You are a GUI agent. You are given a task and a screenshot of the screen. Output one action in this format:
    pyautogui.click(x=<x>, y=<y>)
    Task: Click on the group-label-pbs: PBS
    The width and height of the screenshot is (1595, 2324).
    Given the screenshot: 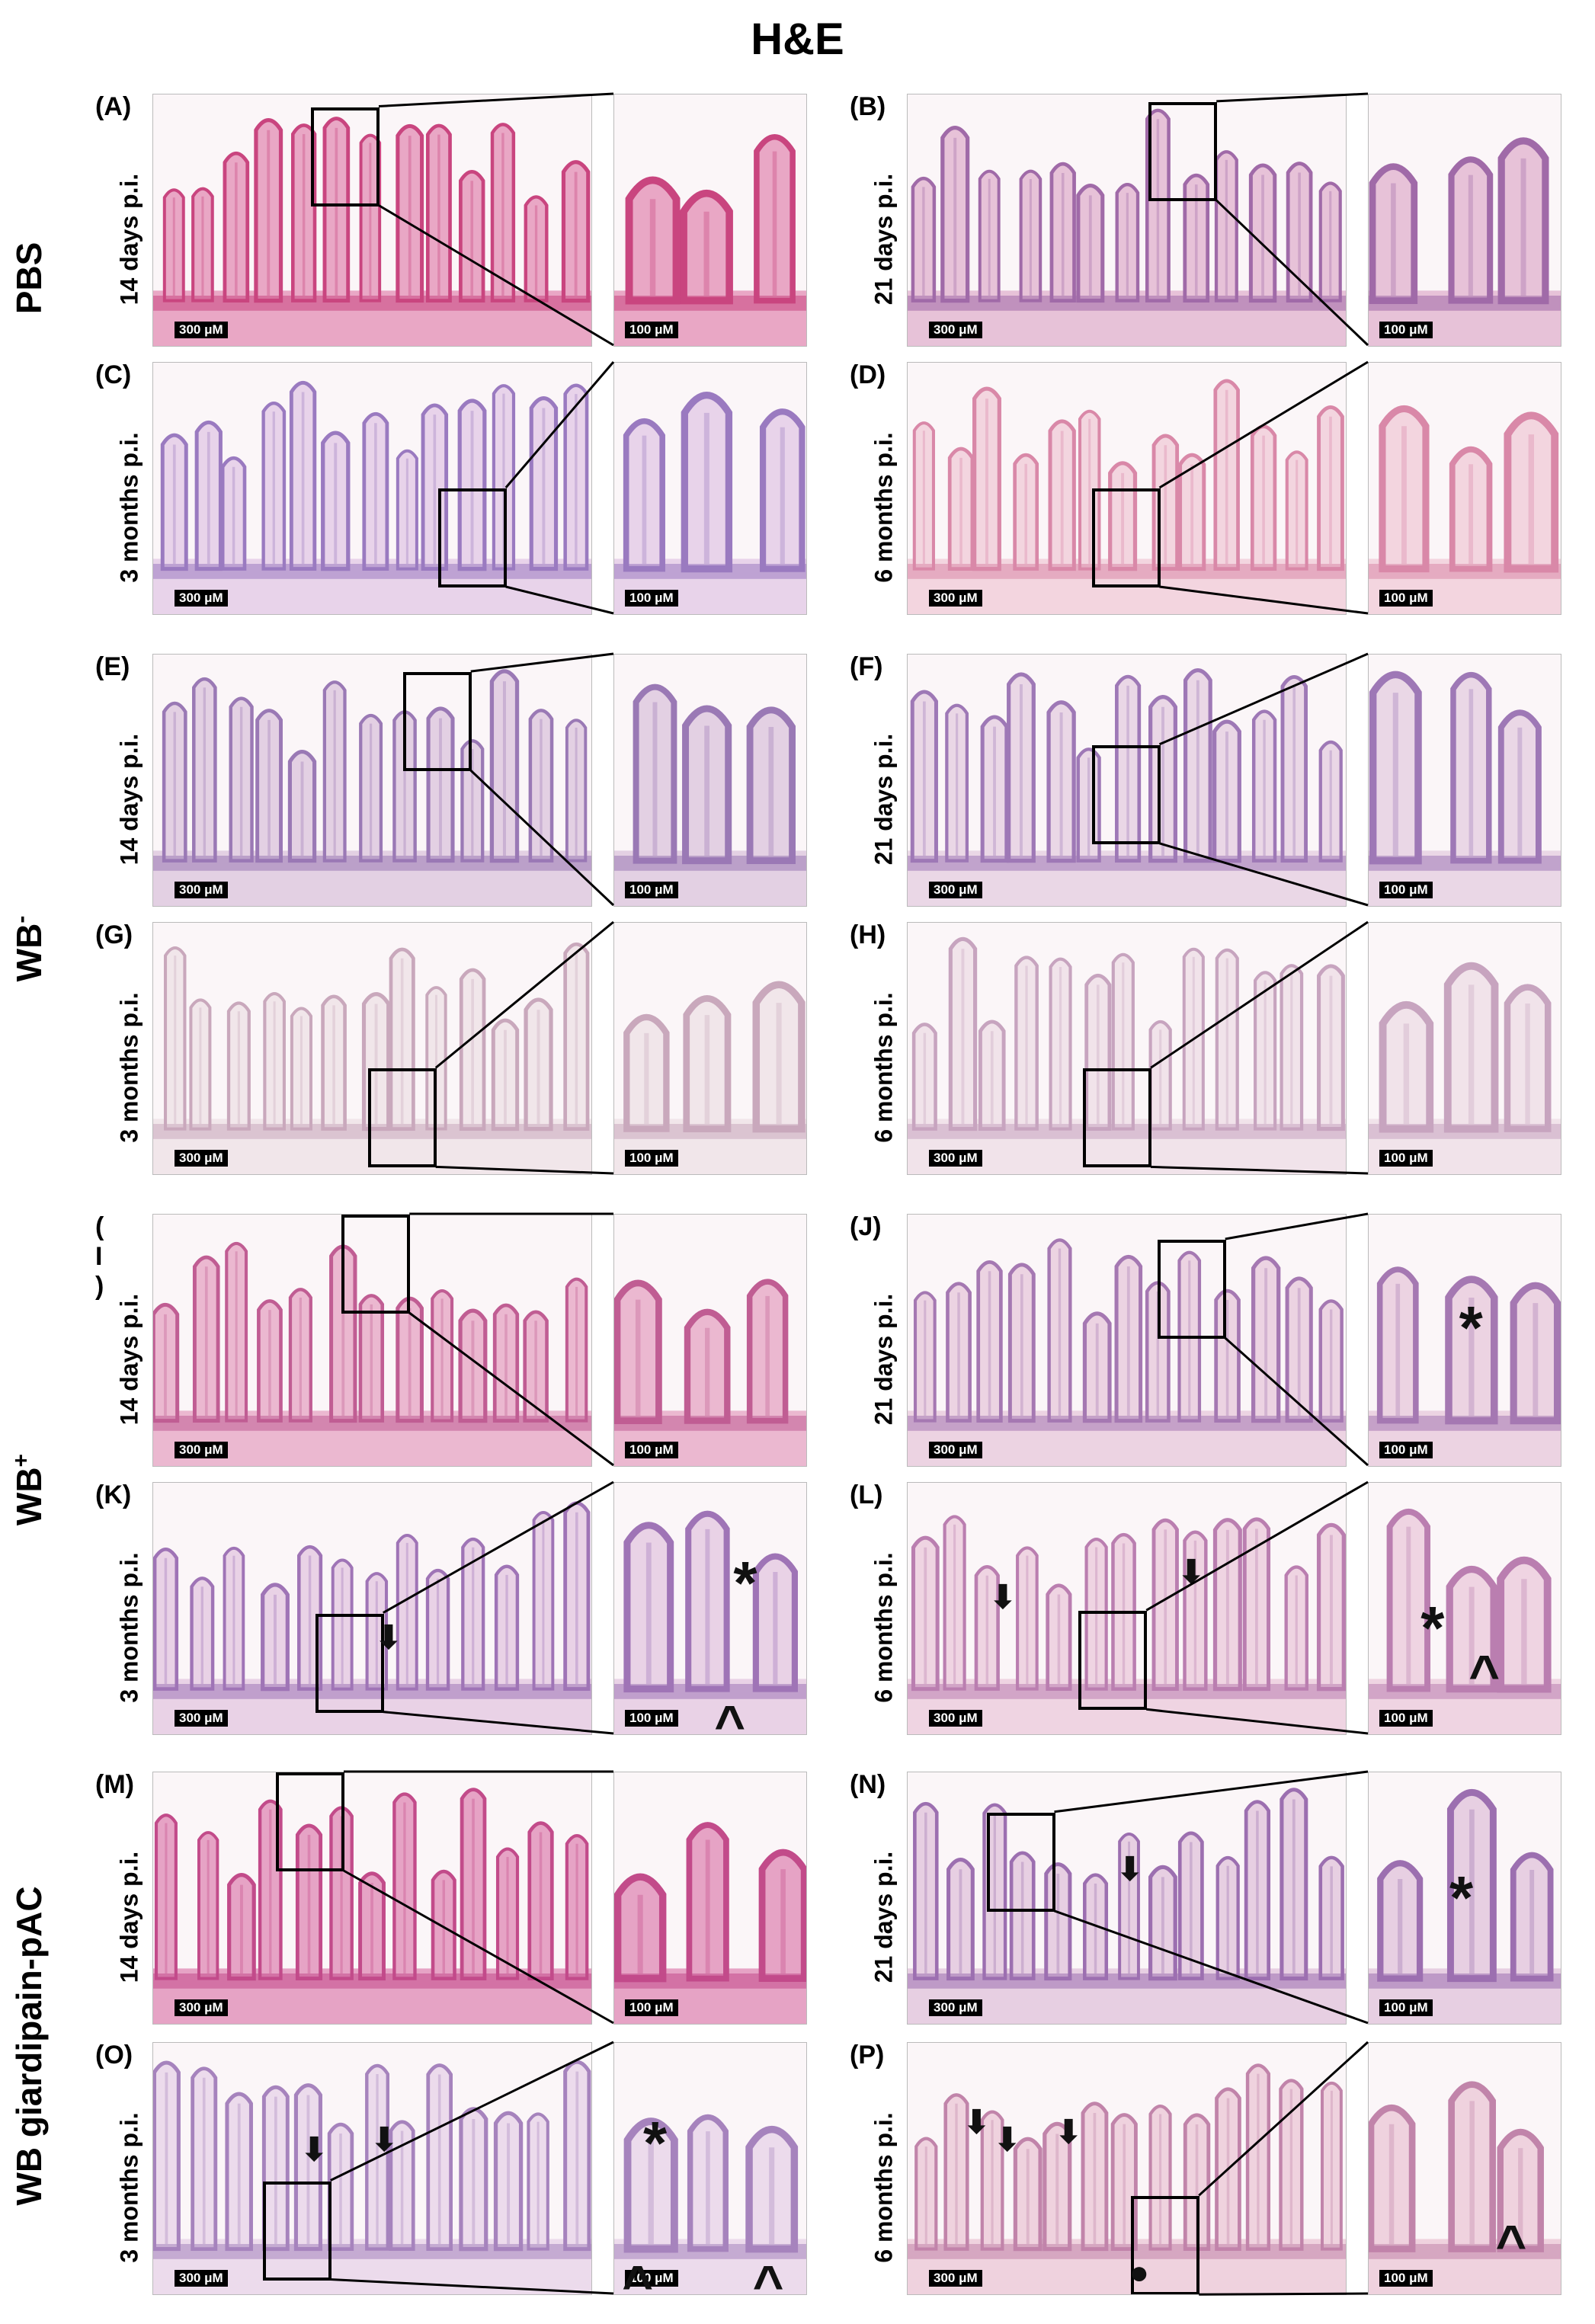 What is the action you would take?
    pyautogui.click(x=29, y=278)
    